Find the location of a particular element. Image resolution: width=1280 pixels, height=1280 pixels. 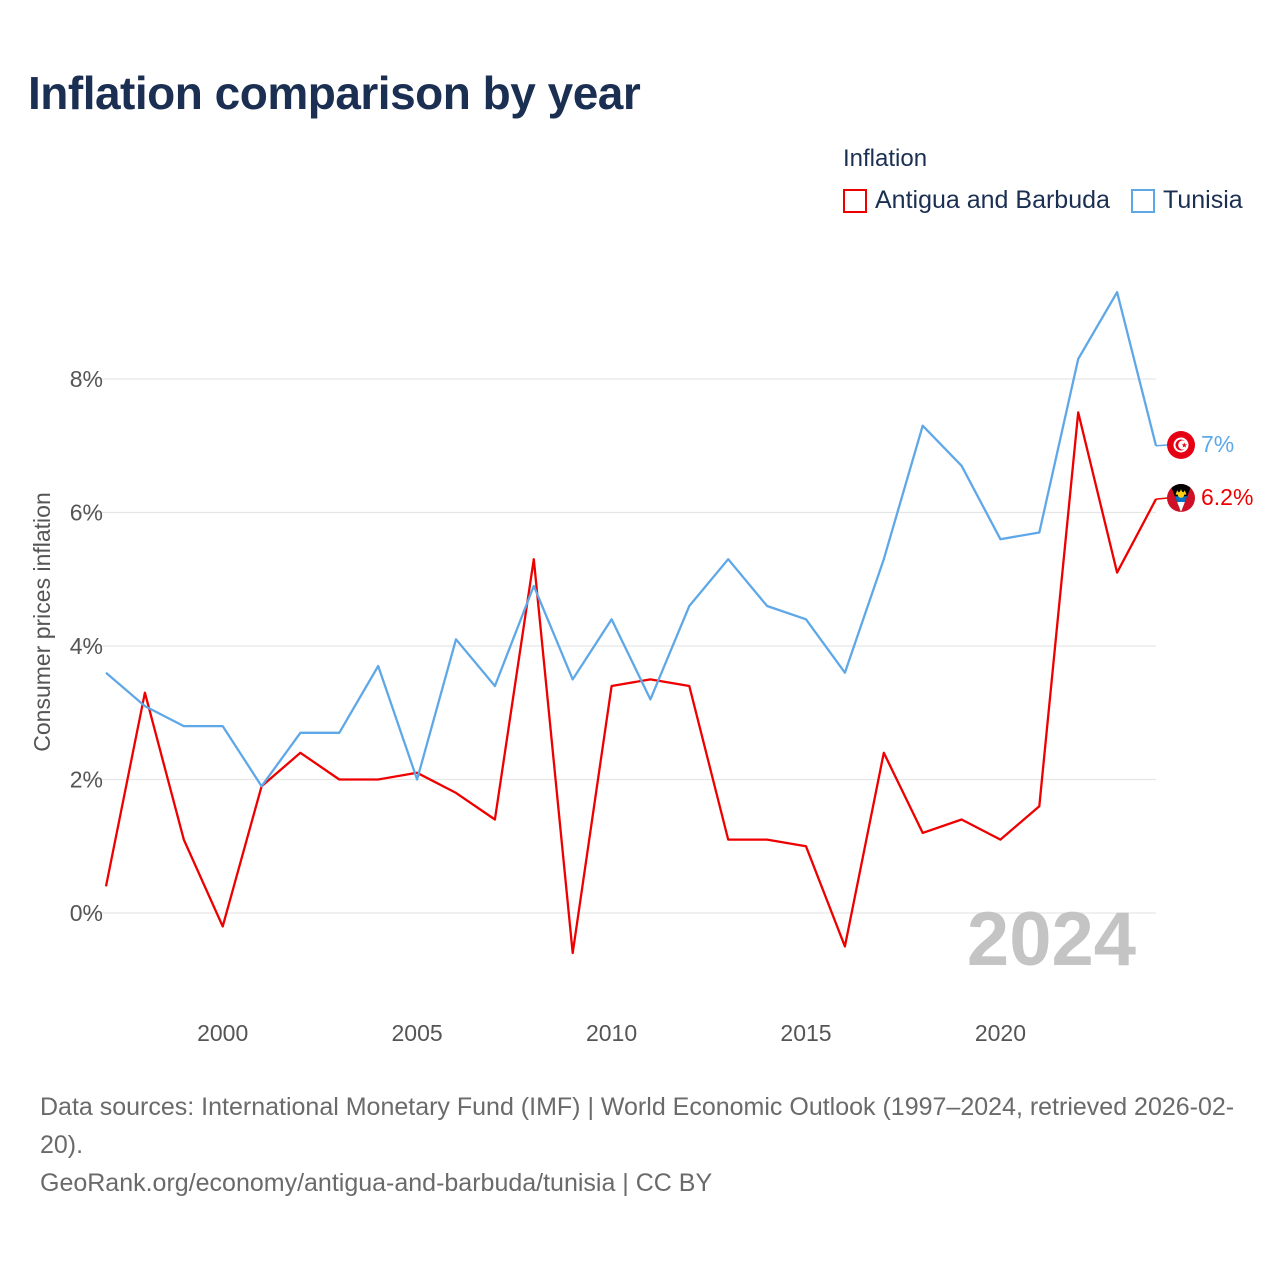

tunisia-flag-icon is located at coordinates (1181, 445).